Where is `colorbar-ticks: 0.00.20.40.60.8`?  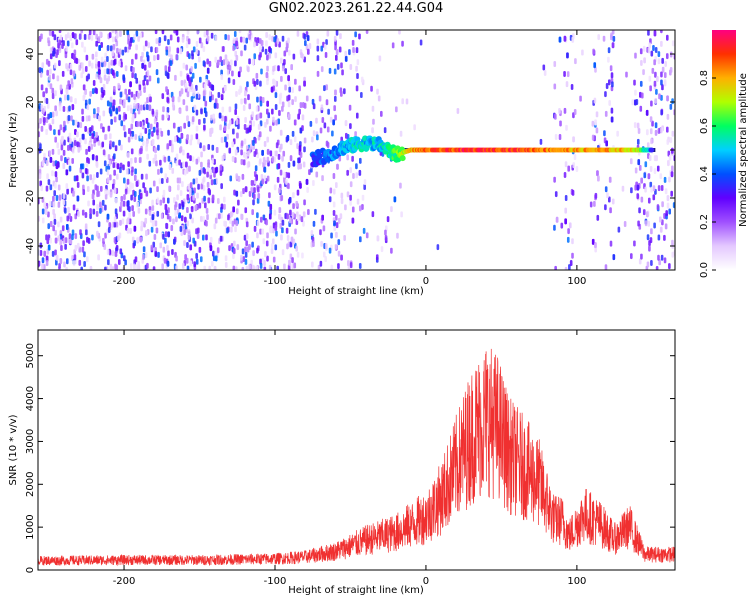
colorbar-ticks: 0.00.20.40.60.8 is located at coordinates (707, 174).